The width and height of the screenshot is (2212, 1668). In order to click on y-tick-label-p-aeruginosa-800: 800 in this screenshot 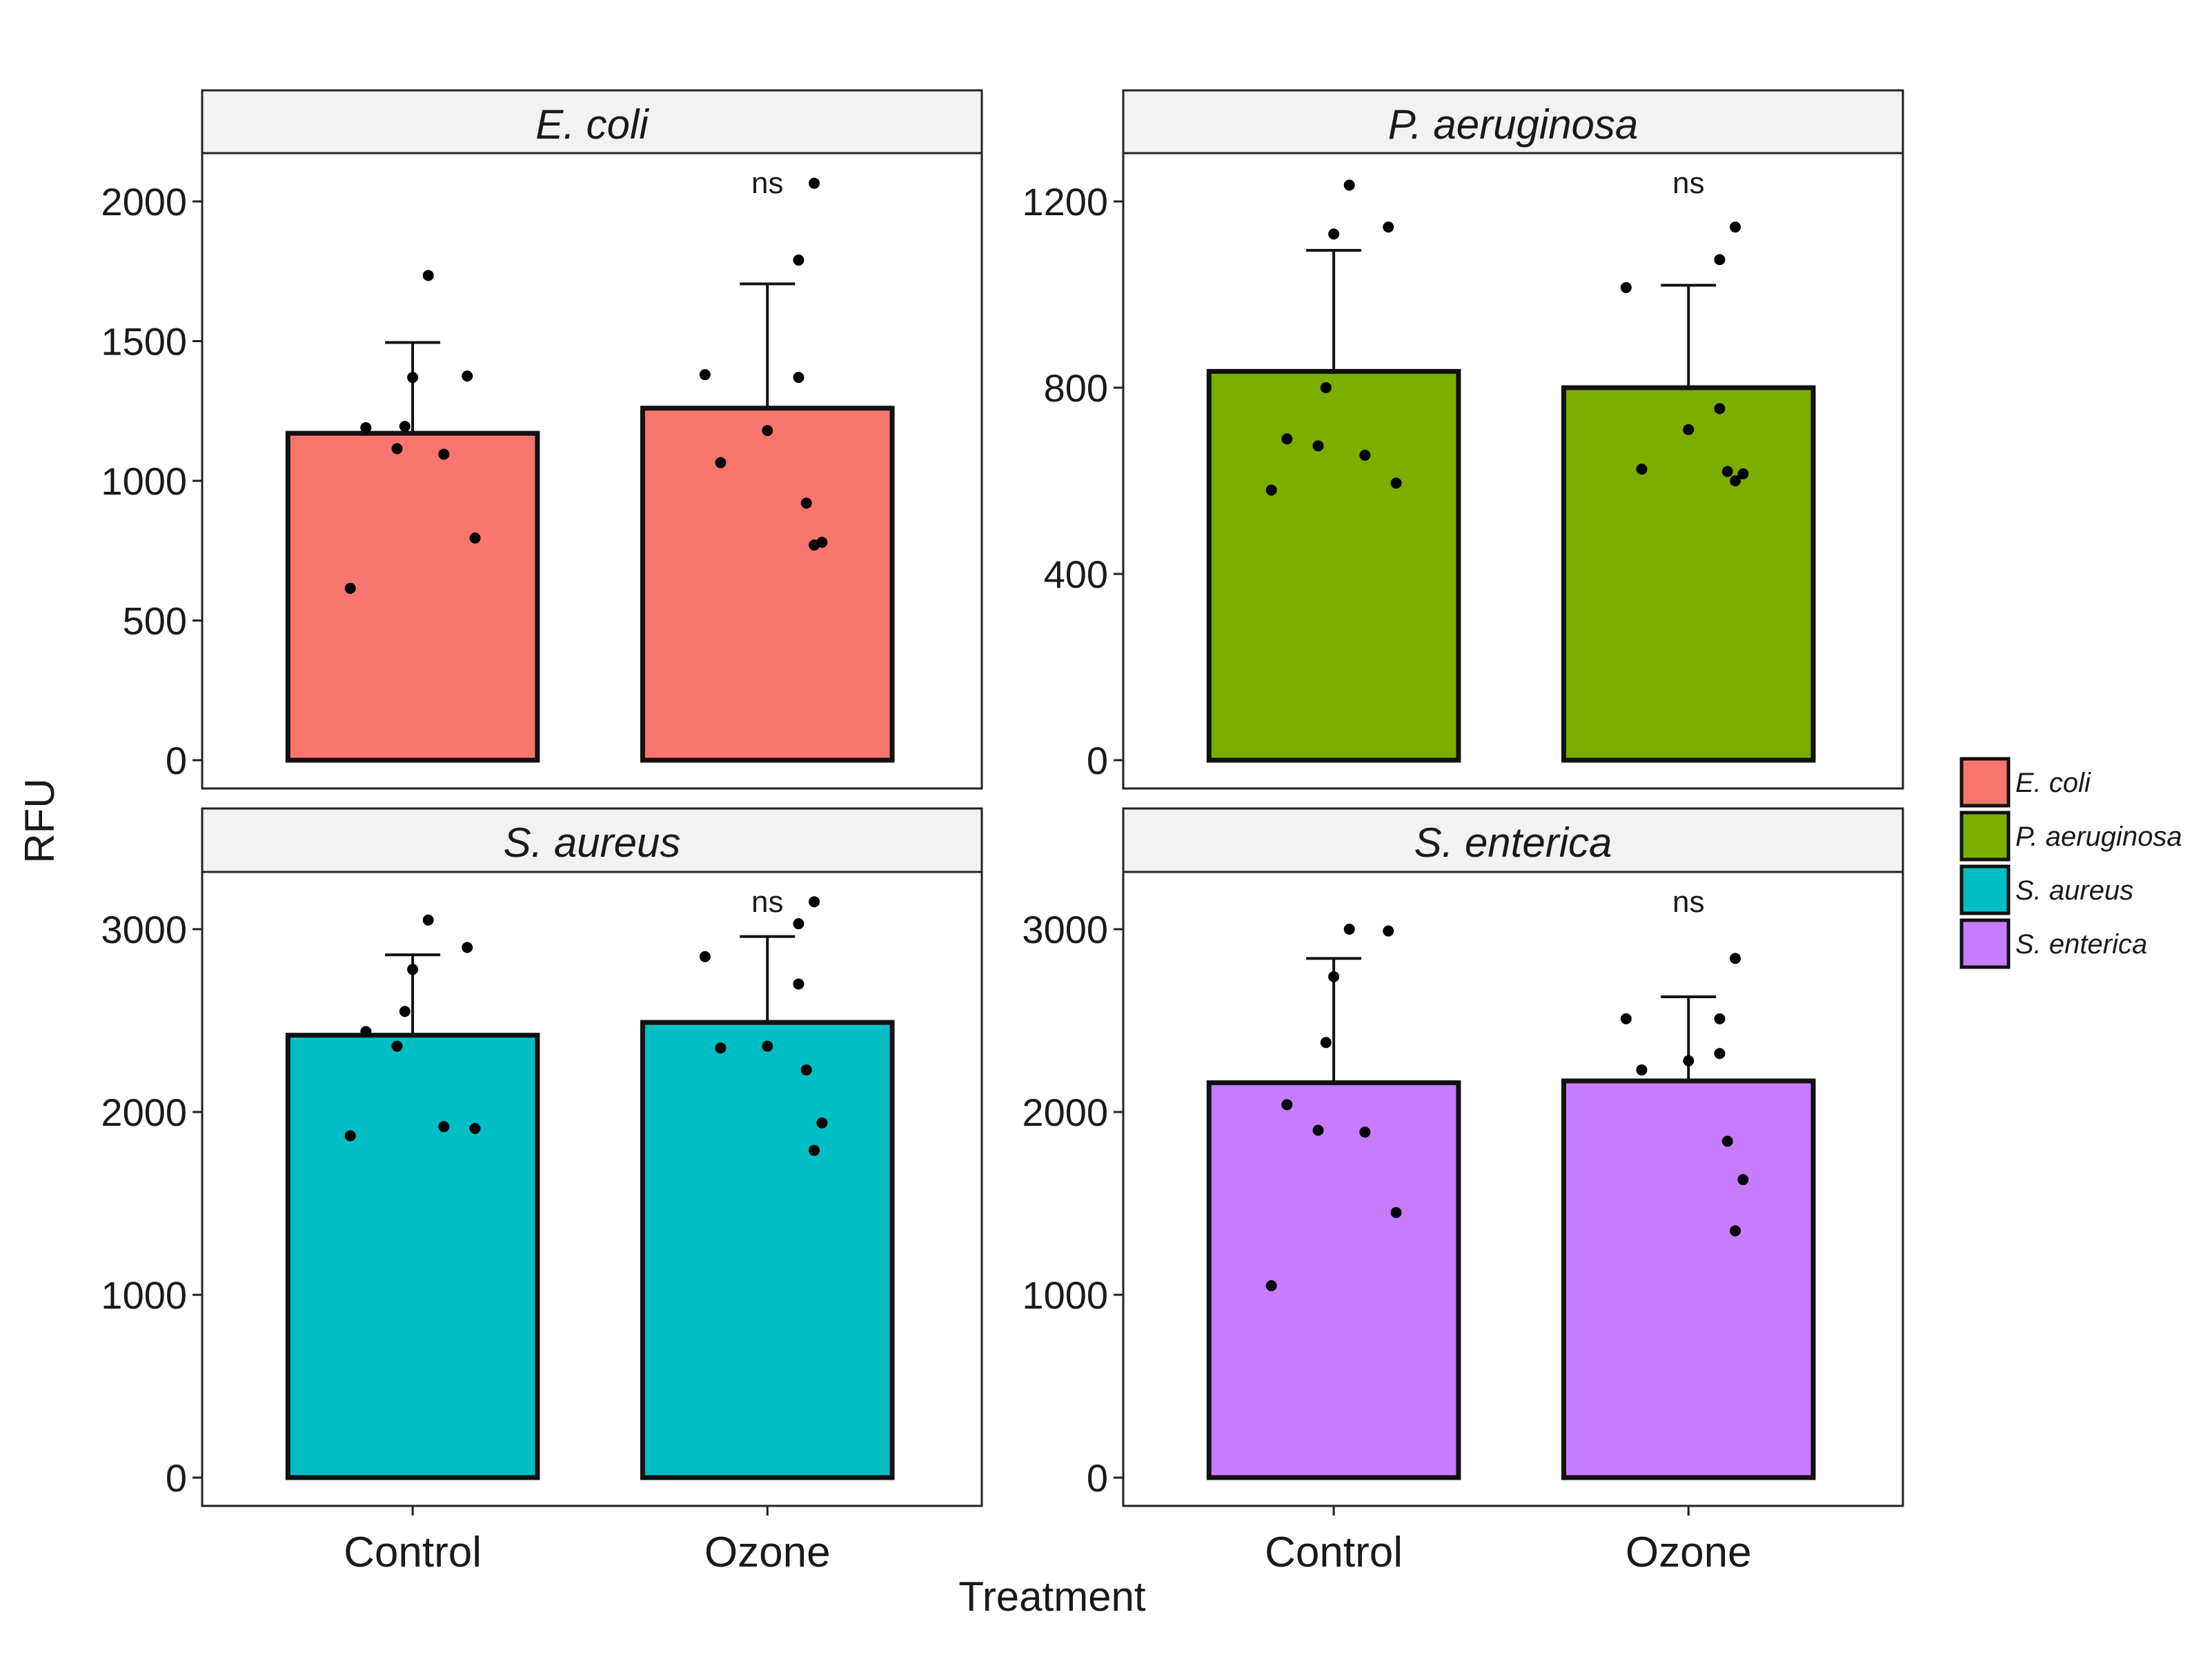, I will do `click(1076, 388)`.